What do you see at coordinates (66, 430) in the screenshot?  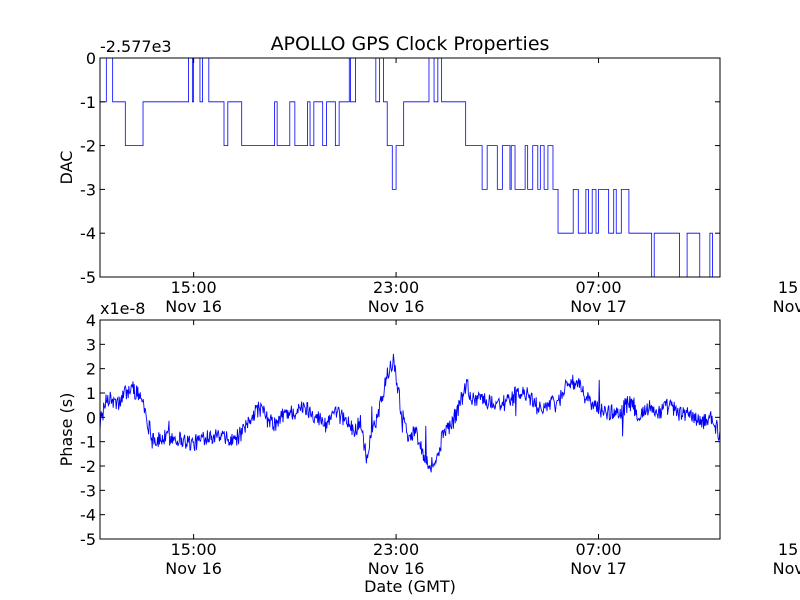 I see `y-axis-label: Phase (s)` at bounding box center [66, 430].